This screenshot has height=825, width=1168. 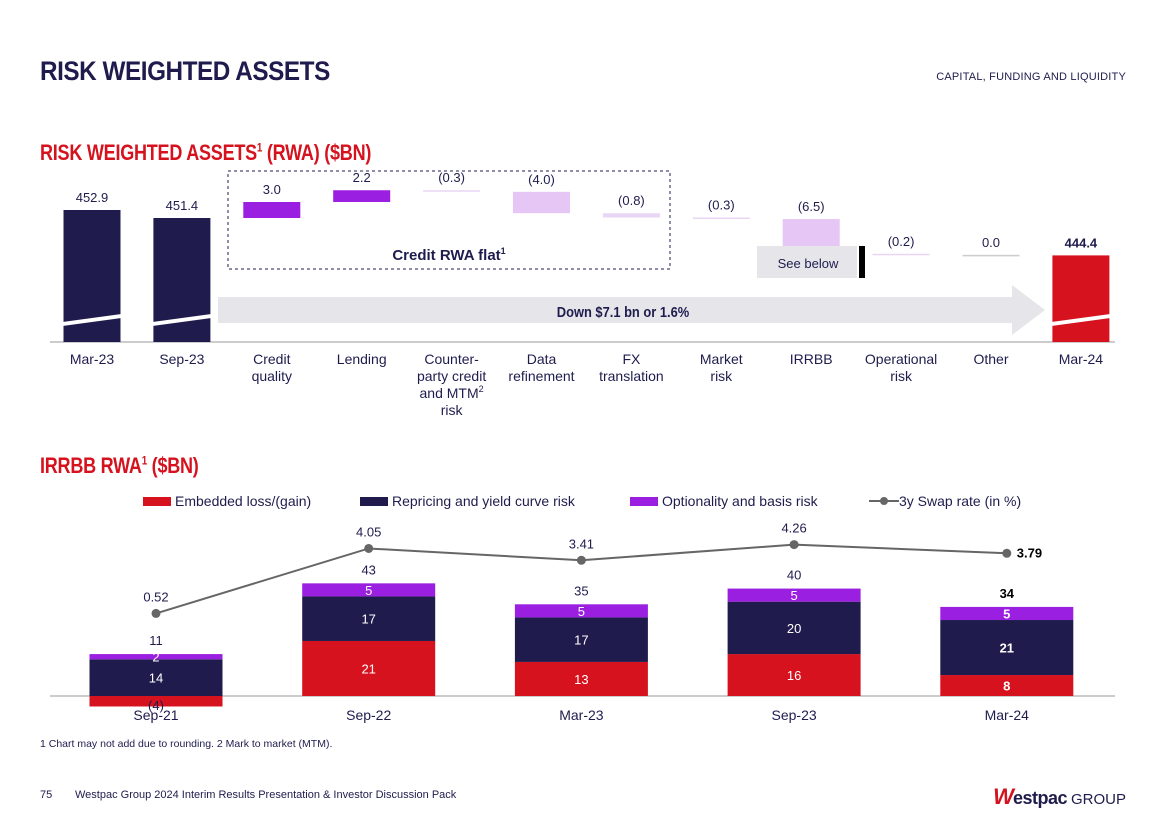 I want to click on rwa-category-label: refinement, so click(x=541, y=376).